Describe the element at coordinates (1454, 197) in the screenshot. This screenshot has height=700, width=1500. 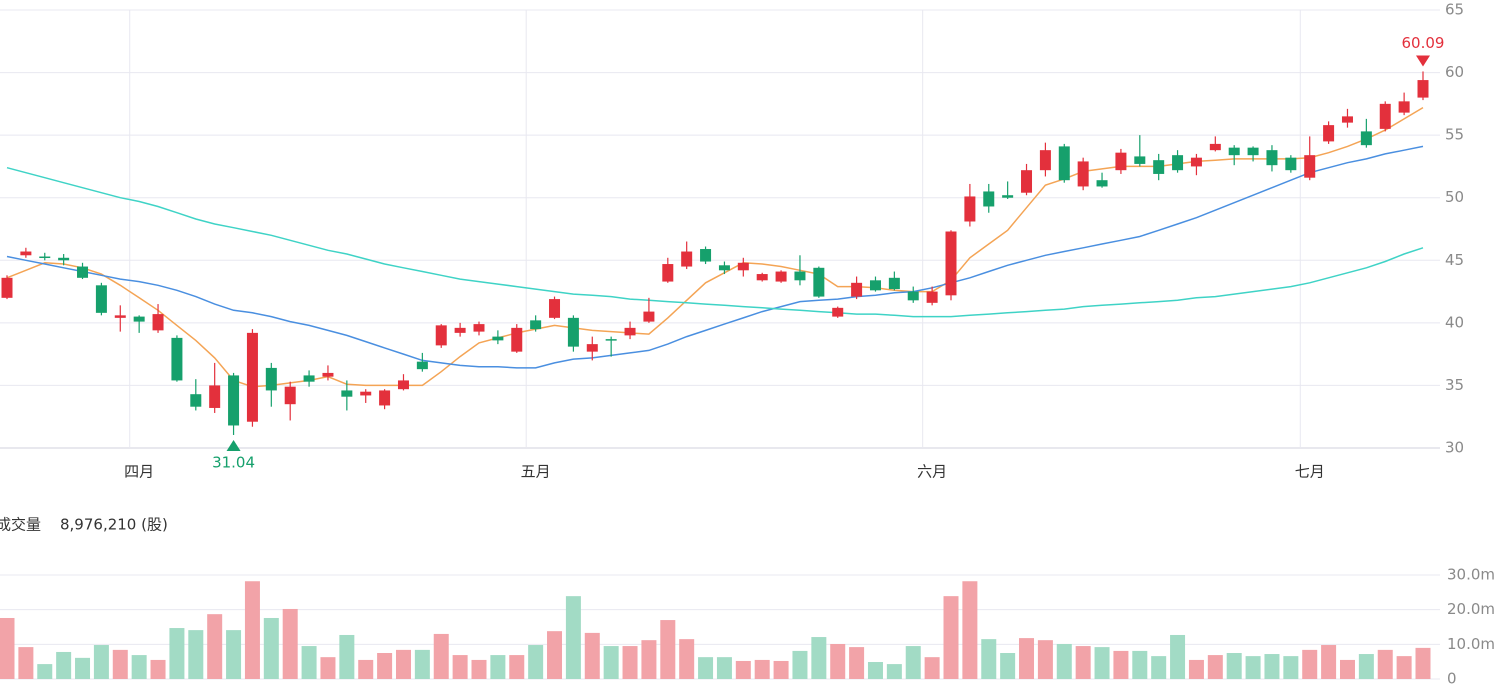
I see `y-tick-label: 50` at that location.